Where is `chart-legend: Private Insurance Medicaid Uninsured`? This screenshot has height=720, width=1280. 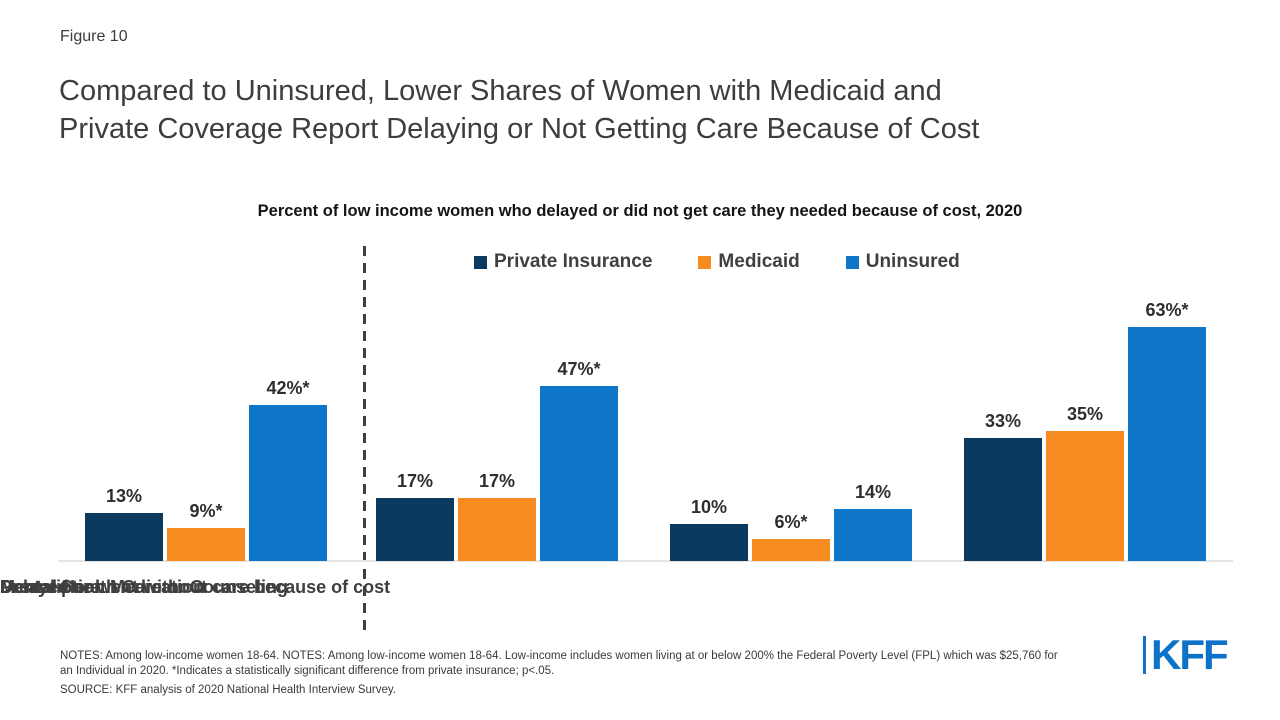
chart-legend: Private Insurance Medicaid Uninsured is located at coordinates (717, 262).